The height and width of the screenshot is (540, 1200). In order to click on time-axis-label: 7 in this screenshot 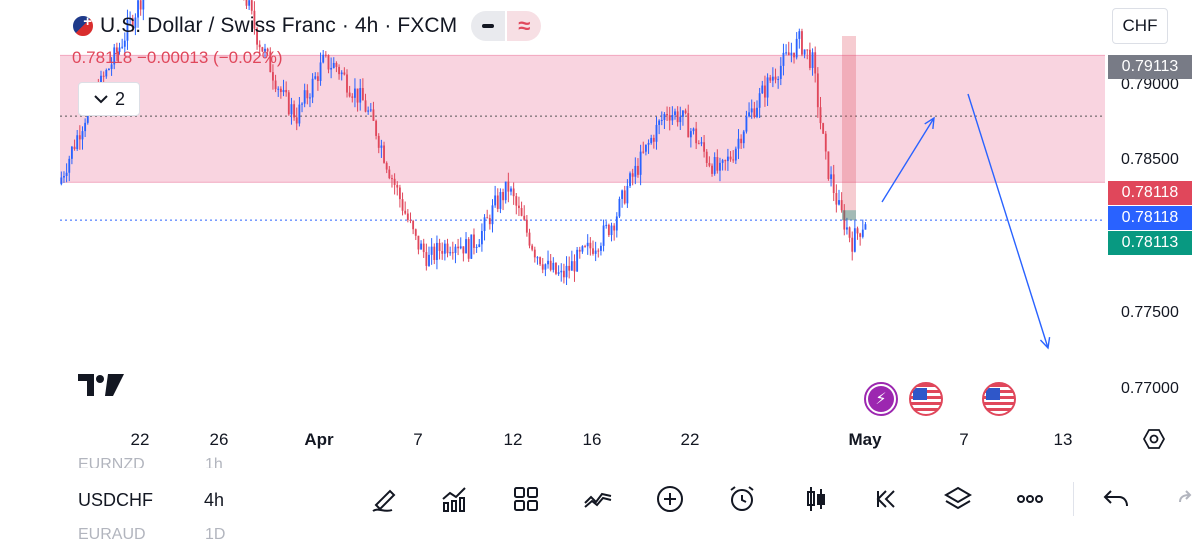, I will do `click(418, 439)`.